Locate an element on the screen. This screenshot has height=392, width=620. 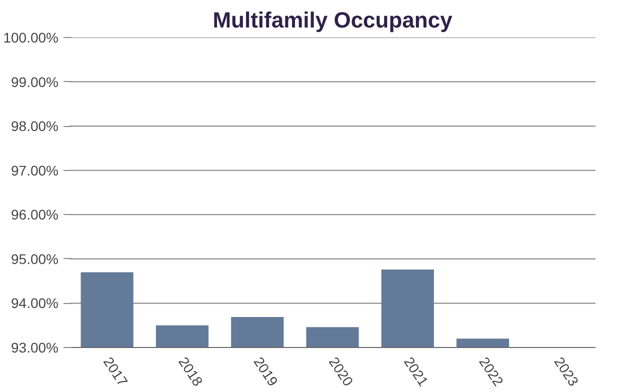
y-tick-label: 95.00% is located at coordinates (34, 258).